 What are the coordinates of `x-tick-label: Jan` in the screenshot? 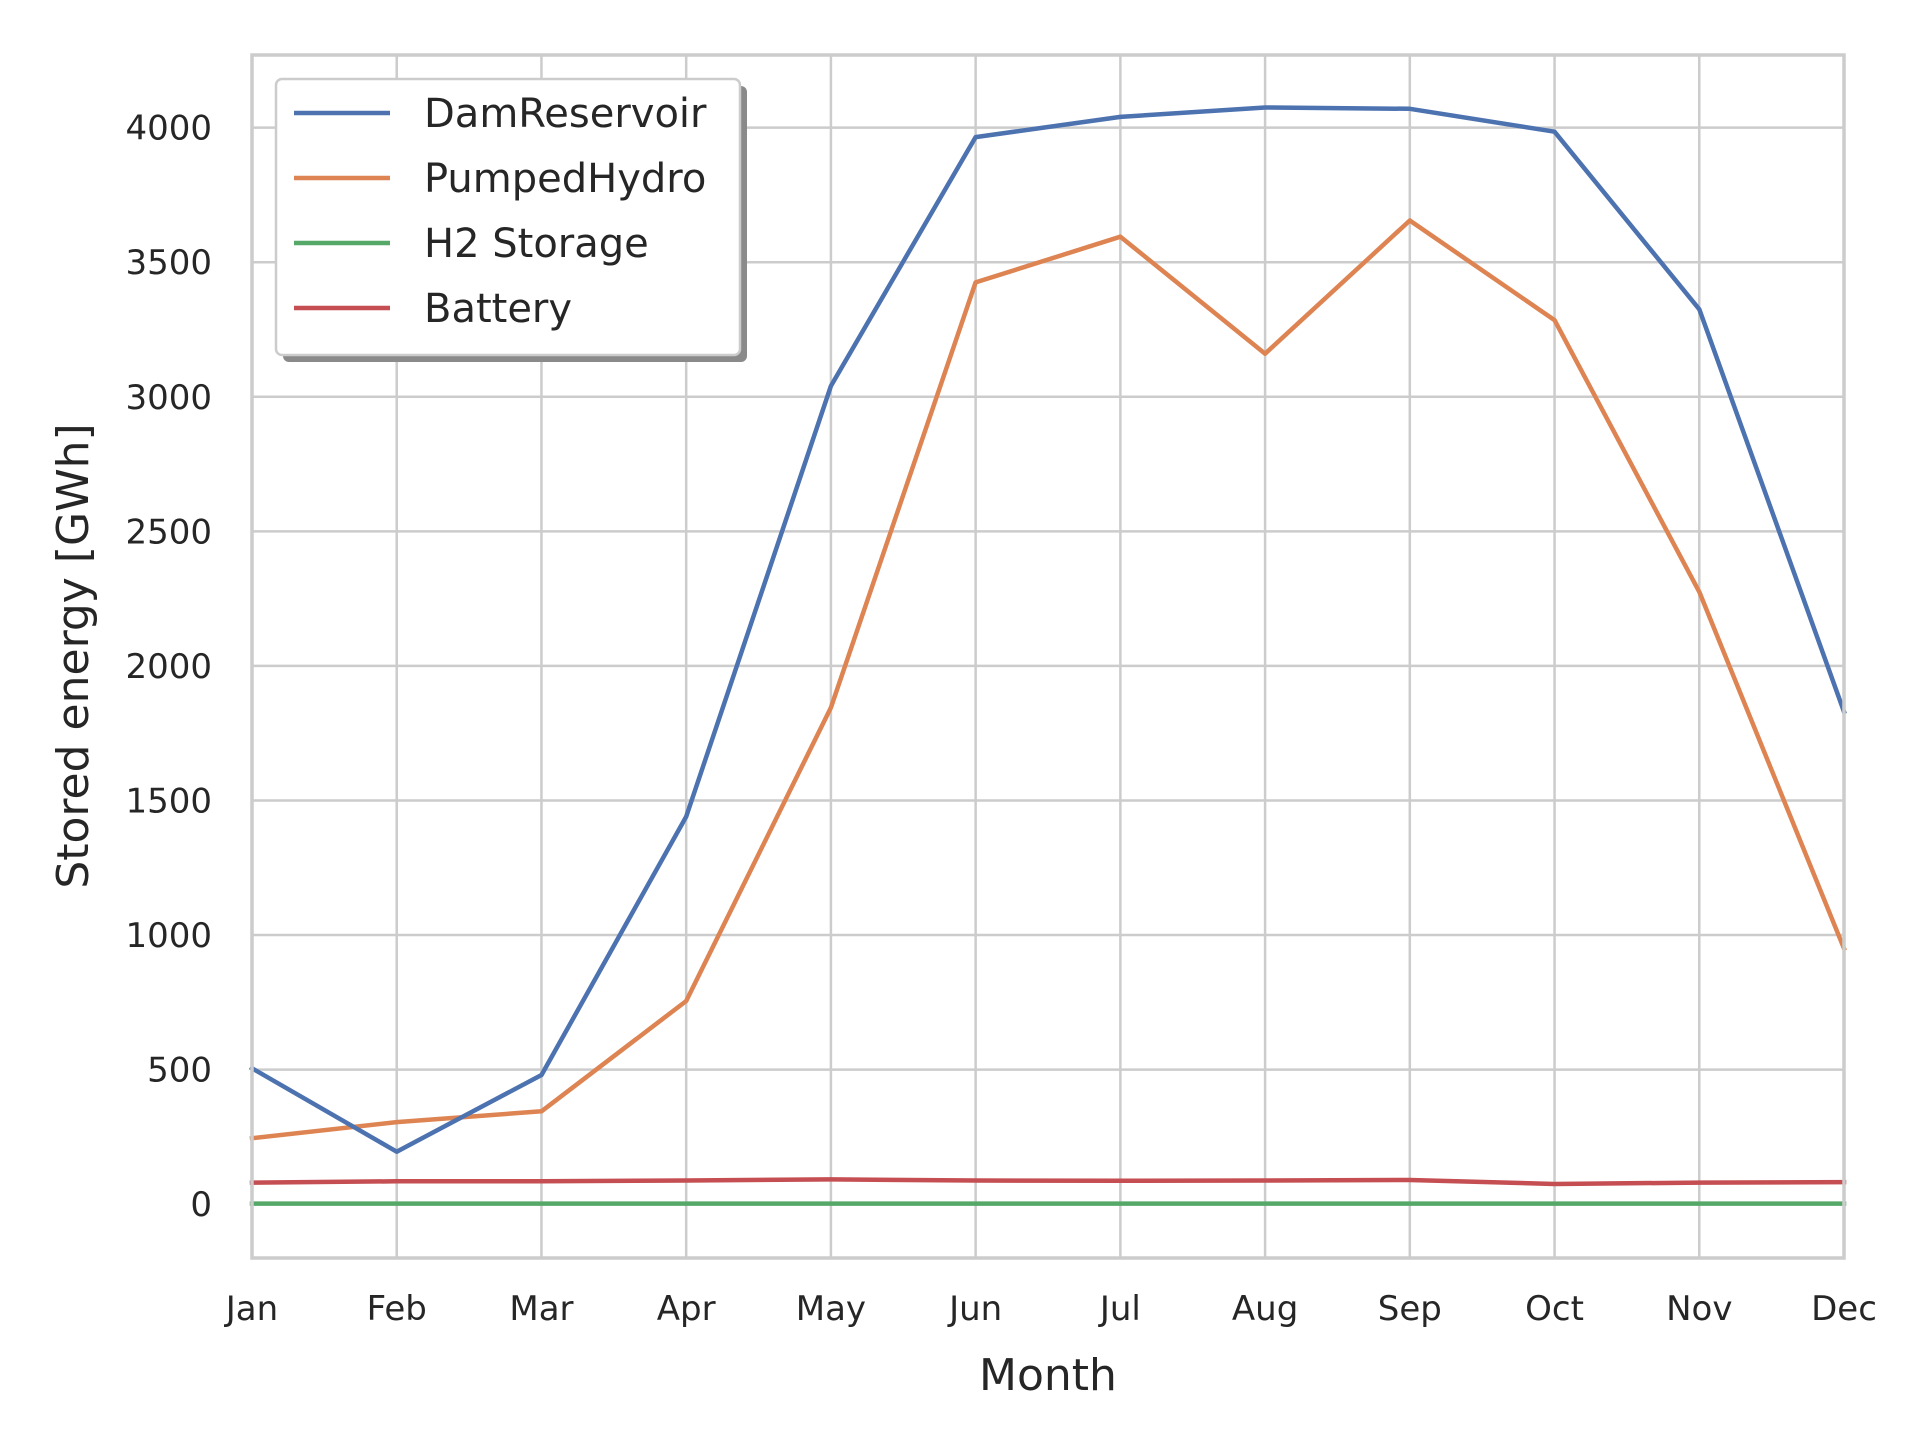 It's located at (251, 1309).